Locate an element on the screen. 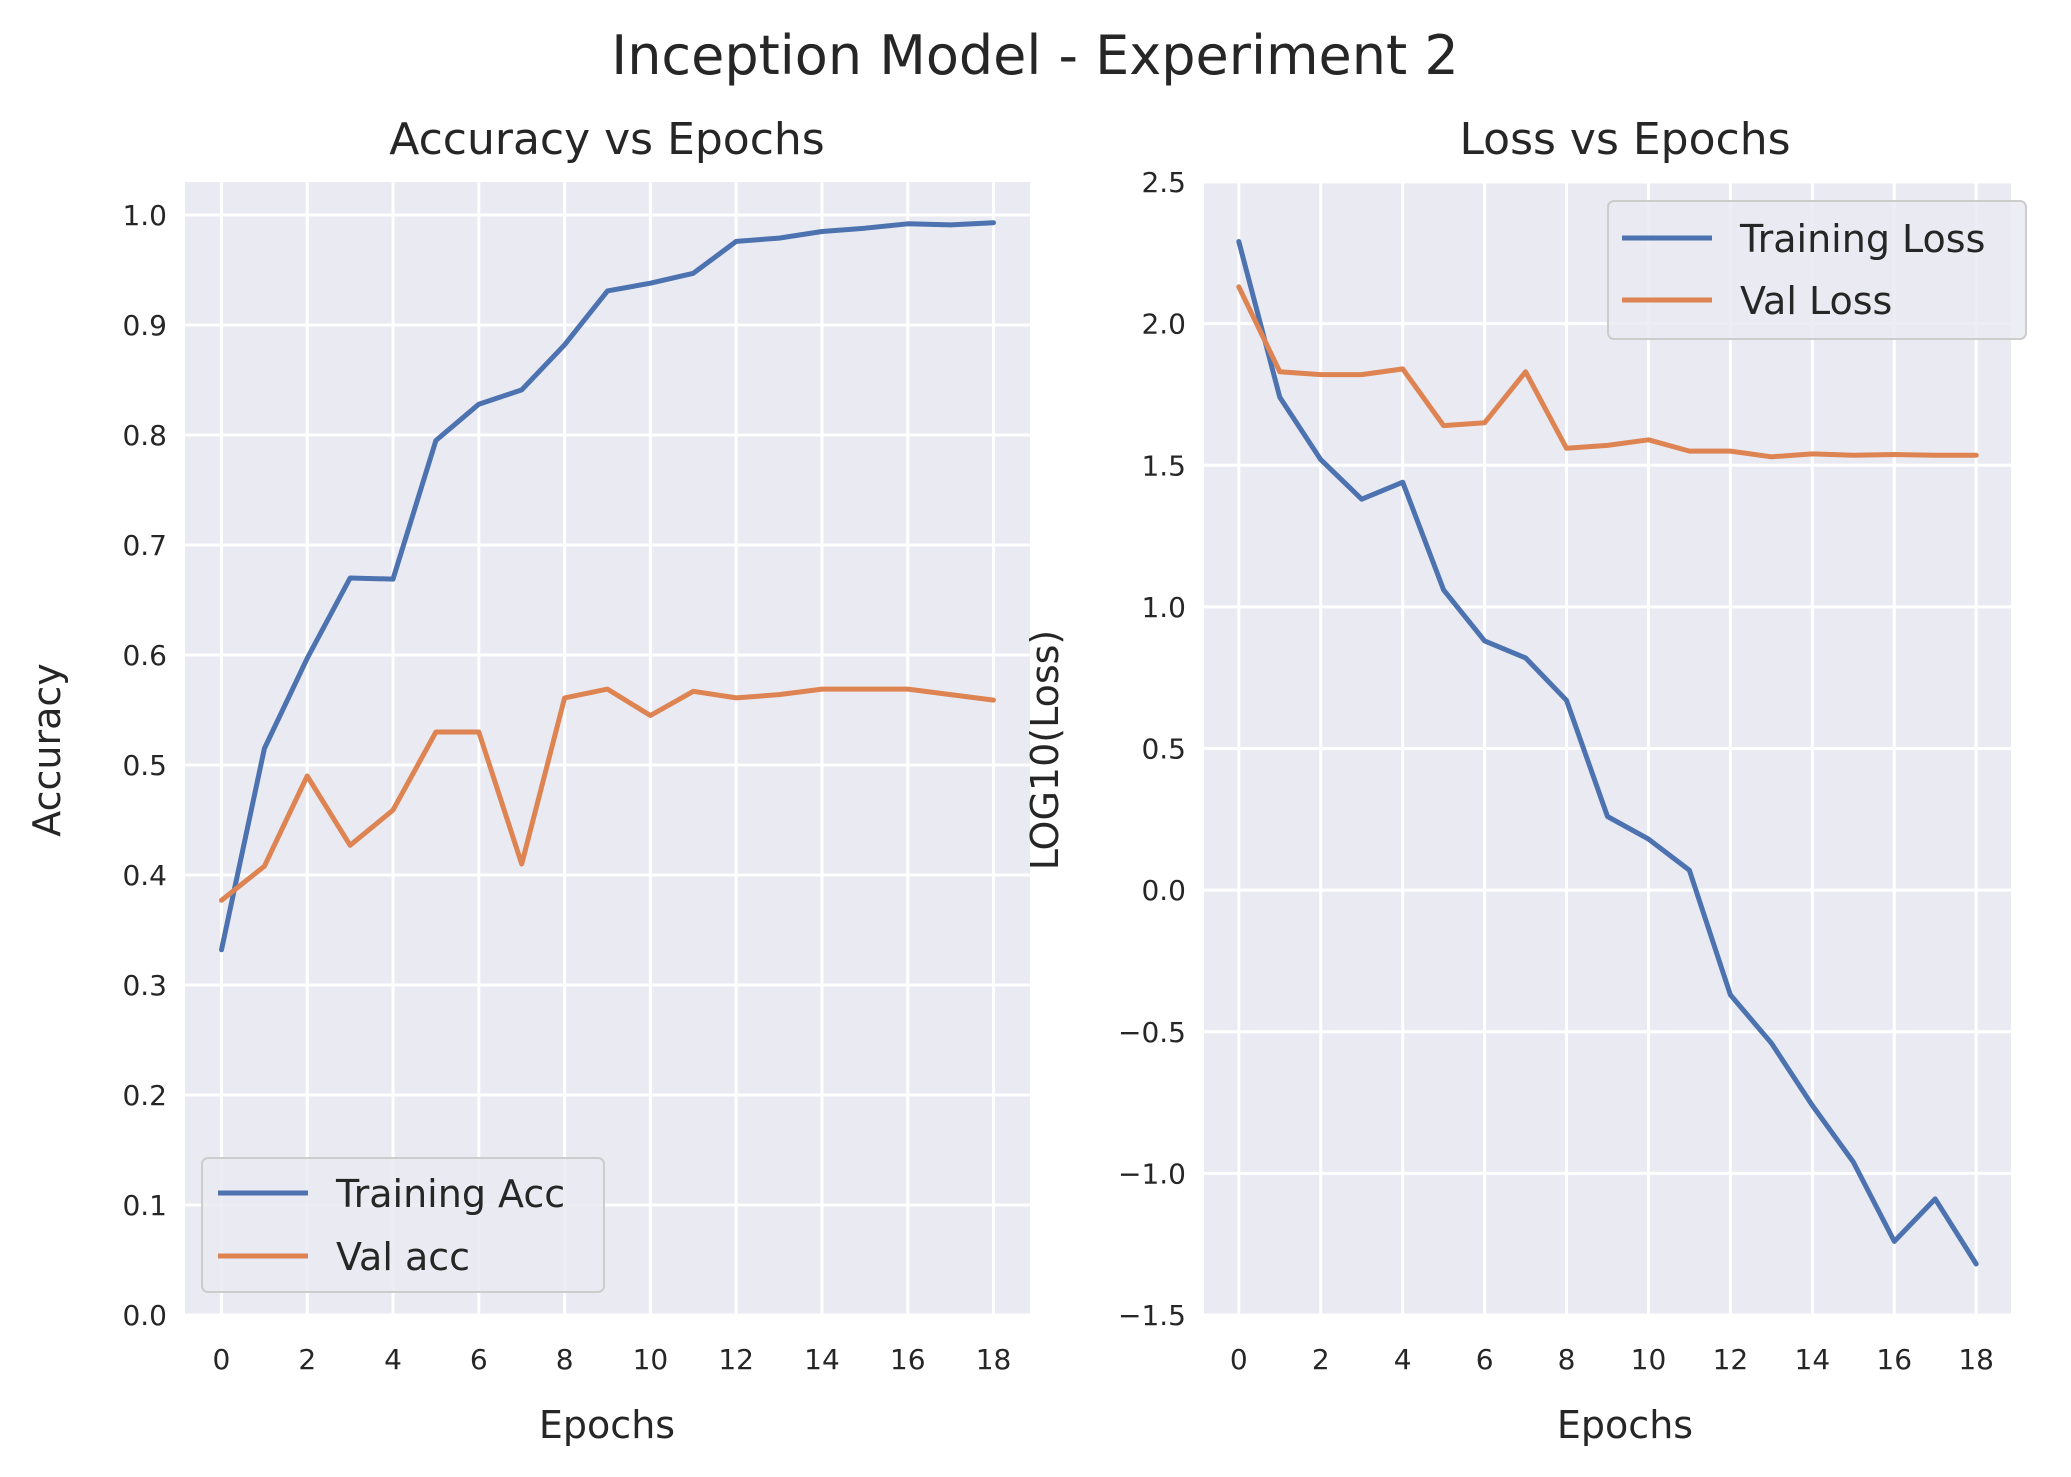 This screenshot has width=2071, height=1477. loss-chart-title: Loss vs Epochs is located at coordinates (1624, 139).